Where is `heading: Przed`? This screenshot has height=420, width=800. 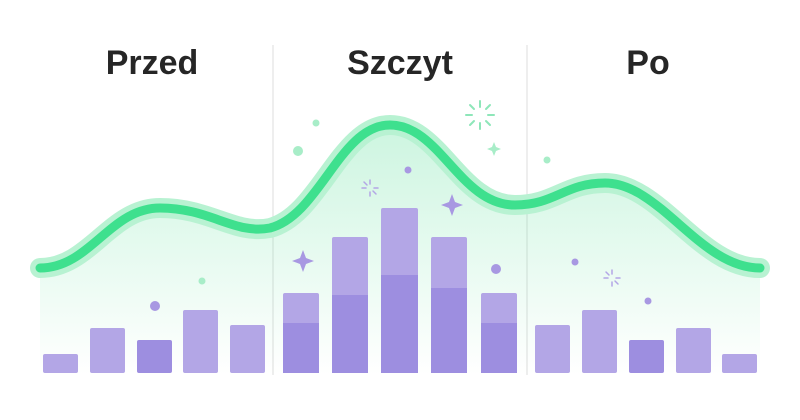 heading: Przed is located at coordinates (152, 63).